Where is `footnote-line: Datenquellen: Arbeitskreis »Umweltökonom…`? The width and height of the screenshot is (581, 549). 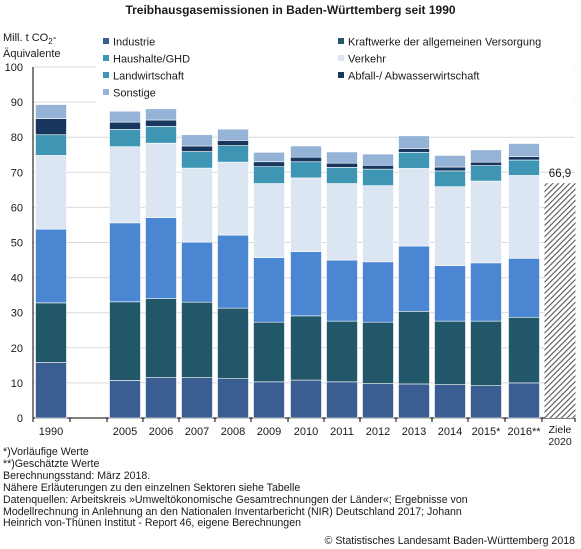
footnote-line: Datenquellen: Arbeitskreis »Umweltökonom… is located at coordinates (235, 499).